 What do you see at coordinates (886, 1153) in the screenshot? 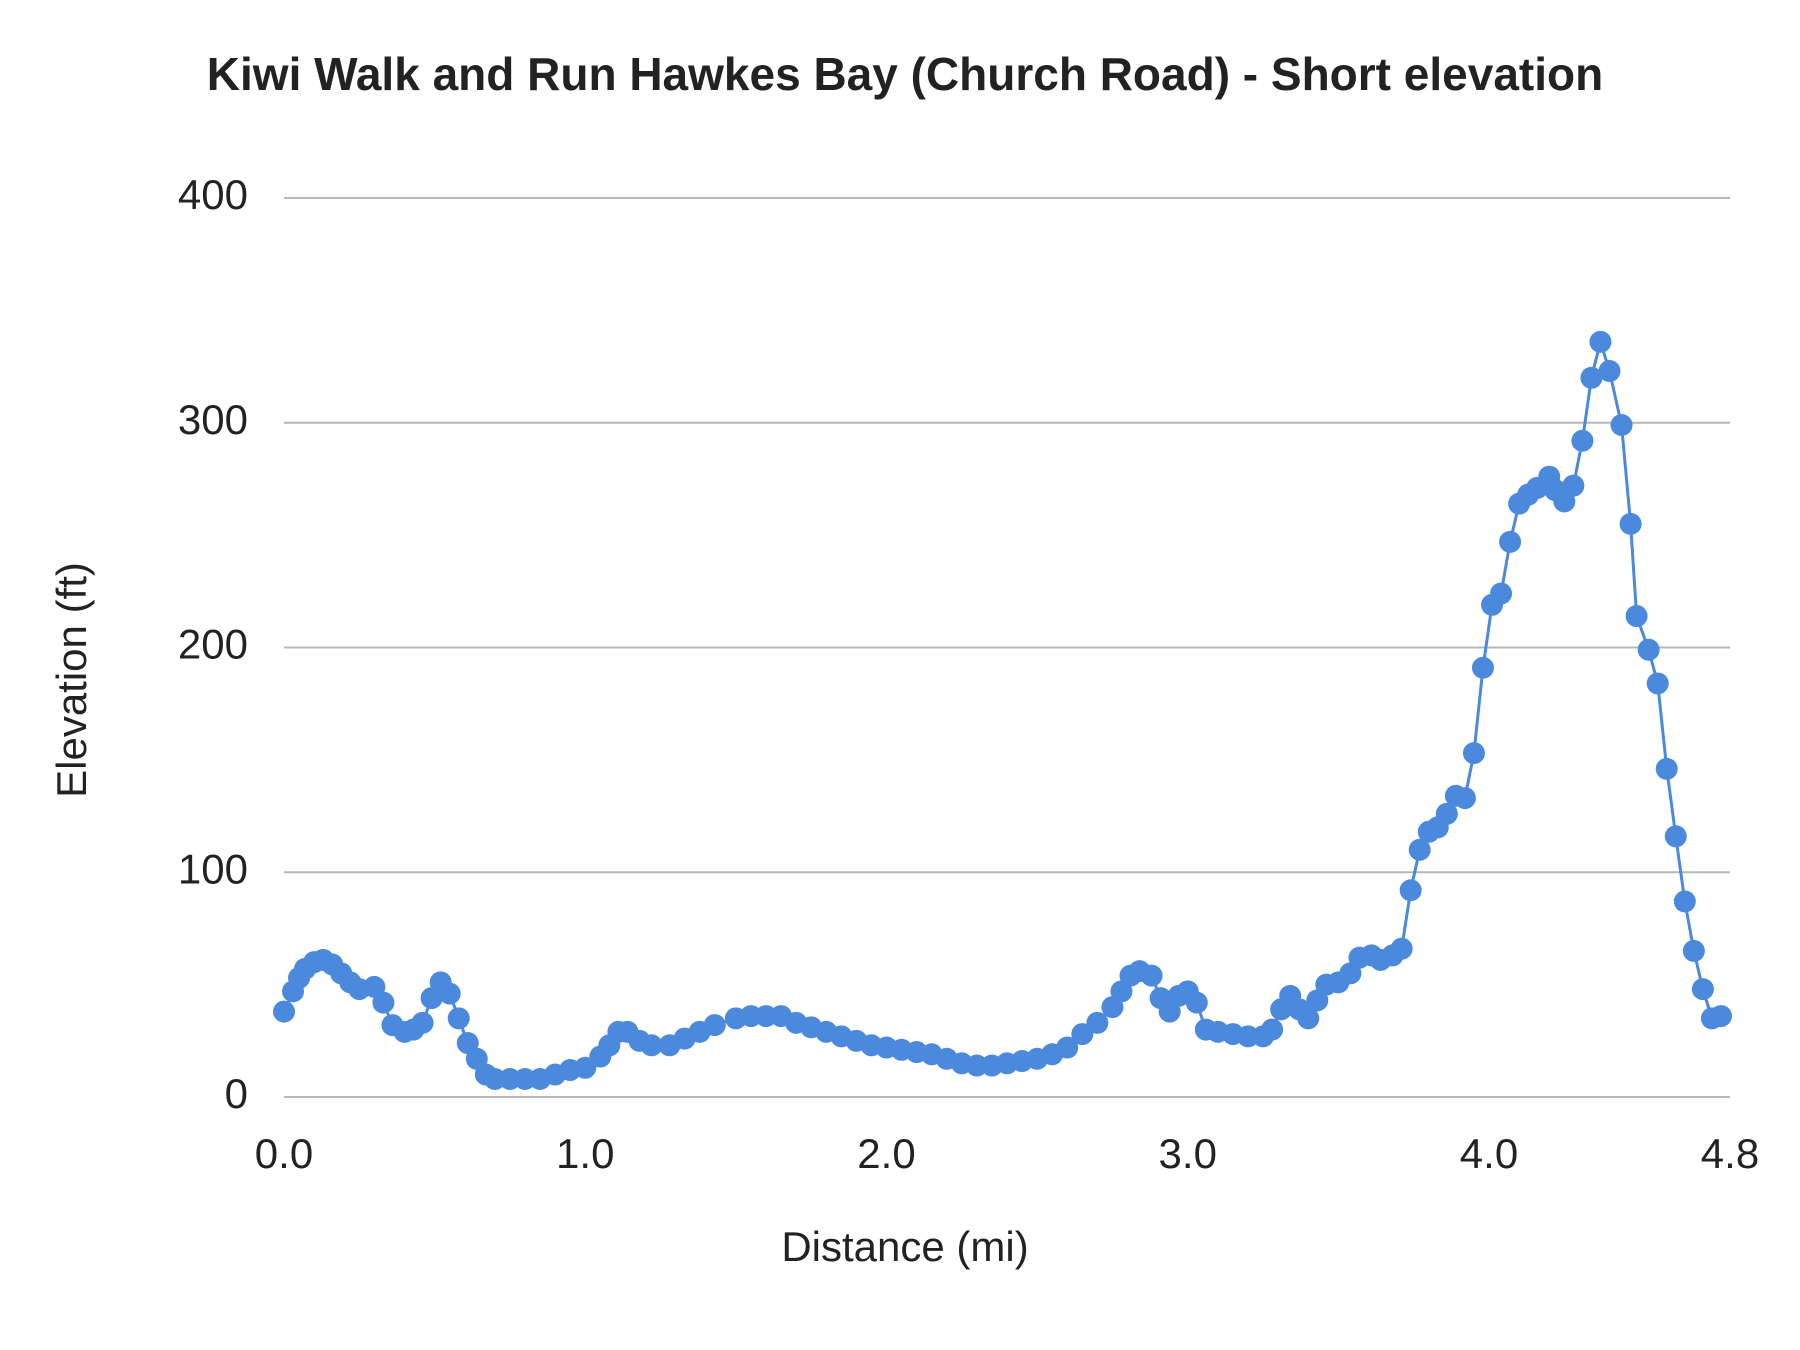
I see `x-tick-label: 2.0` at bounding box center [886, 1153].